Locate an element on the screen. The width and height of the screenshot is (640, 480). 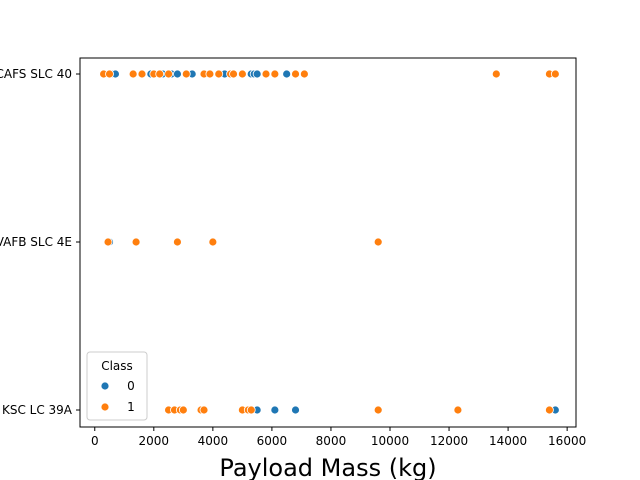
y-tick-label: CCAFS SLC 40 is located at coordinates (36, 74).